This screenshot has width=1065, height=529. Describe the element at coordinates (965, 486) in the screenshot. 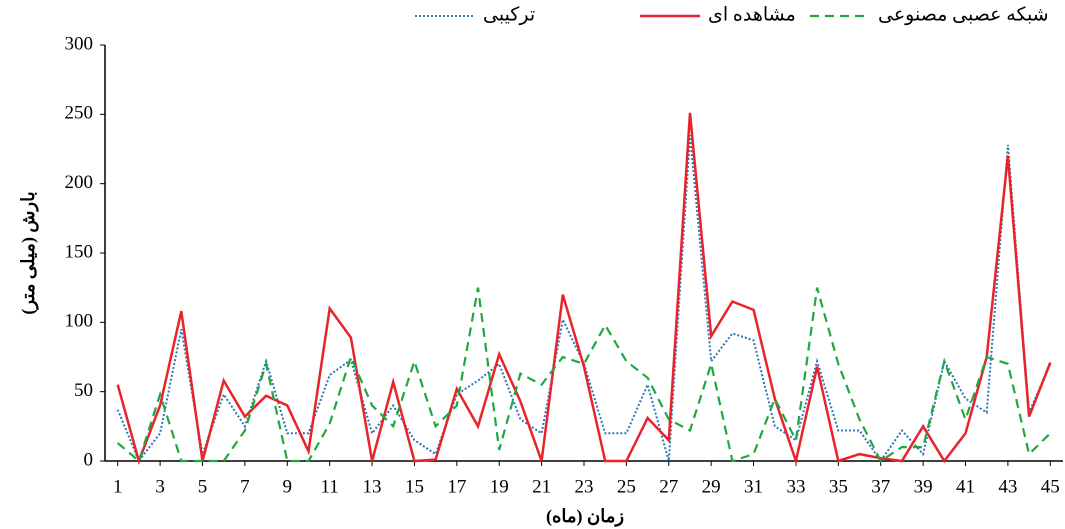

I see `x-tick-label: 41` at that location.